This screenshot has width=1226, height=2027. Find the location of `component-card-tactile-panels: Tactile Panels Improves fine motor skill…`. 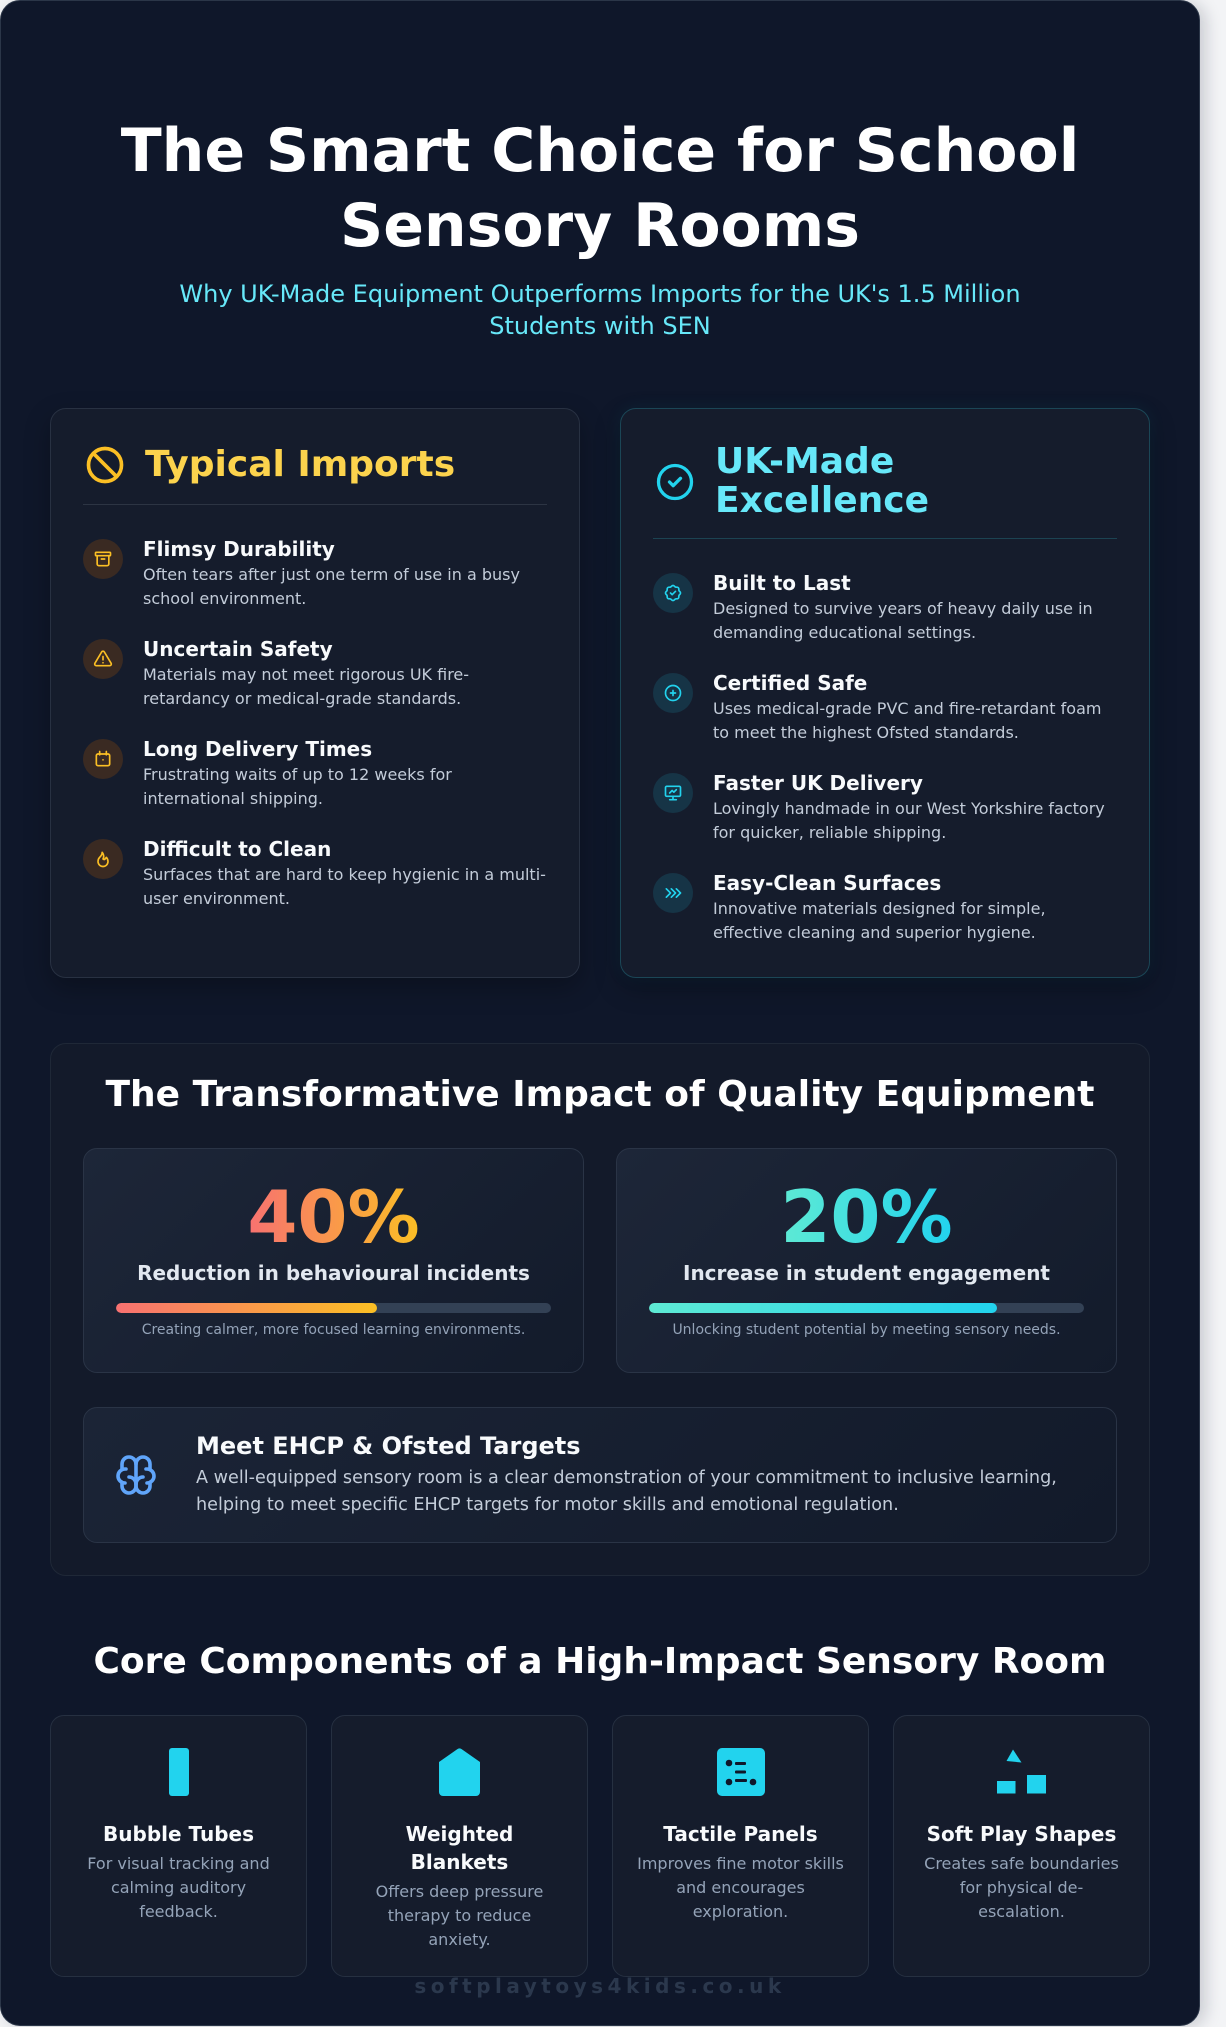

component-card-tactile-panels: Tactile Panels Improves fine motor skill… is located at coordinates (740, 1845).